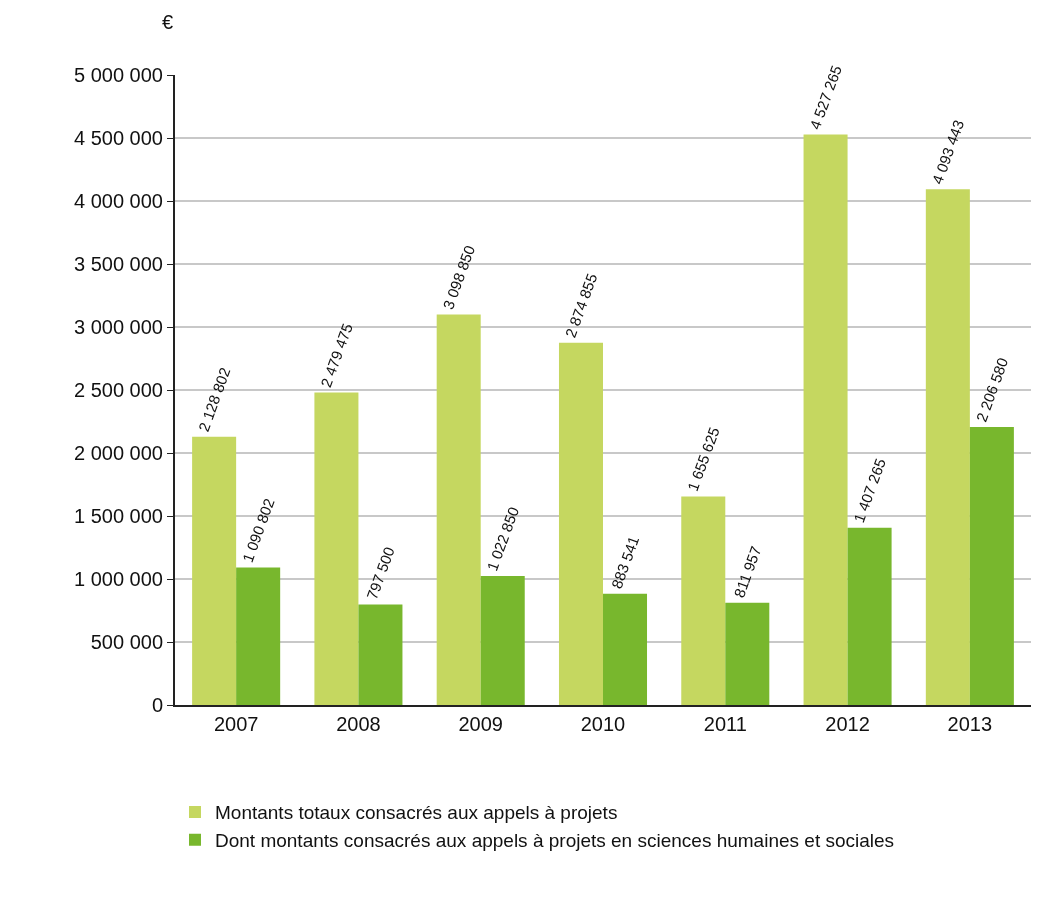 This screenshot has height=905, width=1046. What do you see at coordinates (459, 277) in the screenshot?
I see `data-label: 3 098 850` at bounding box center [459, 277].